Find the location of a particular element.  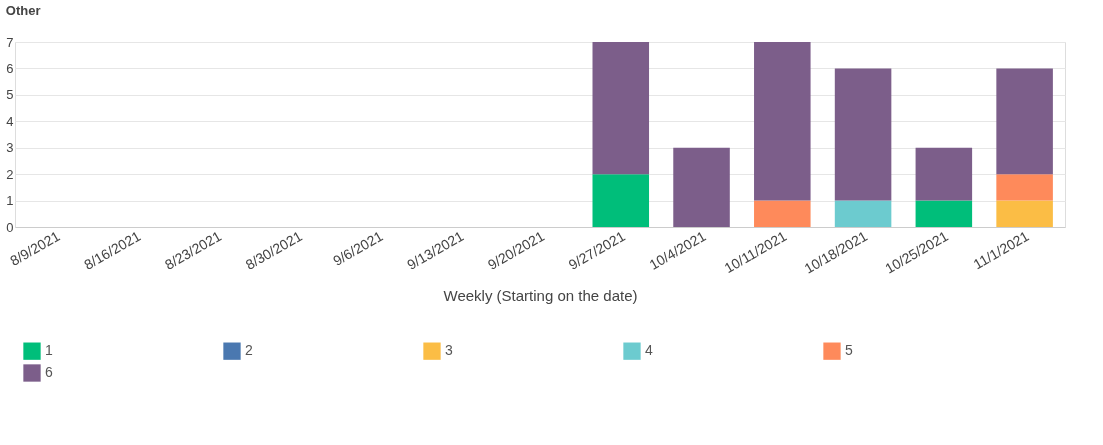

y-tick-label: 4 is located at coordinates (10, 121).